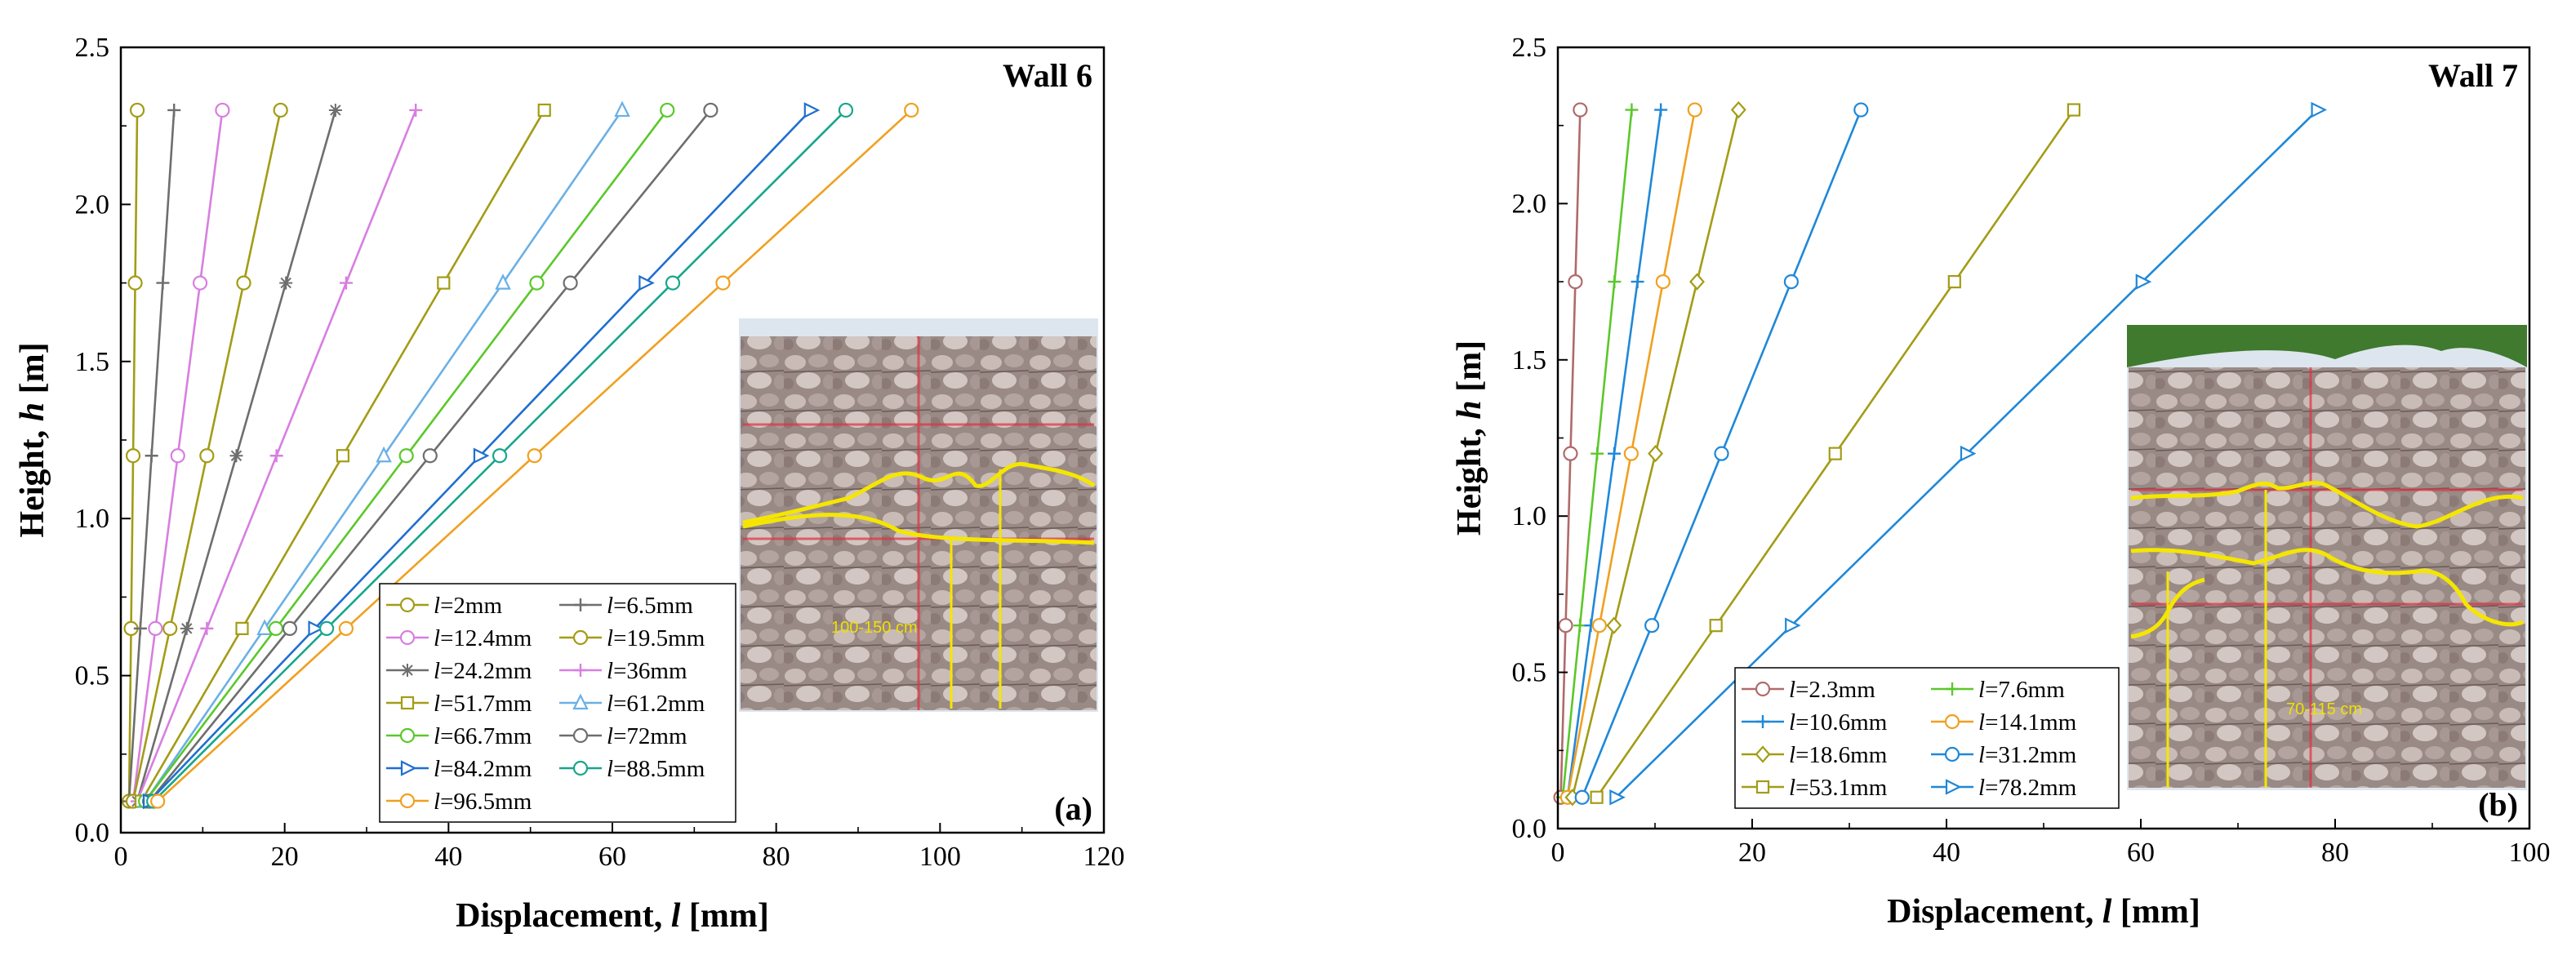 Image resolution: width=2576 pixels, height=969 pixels. What do you see at coordinates (459, 736) in the screenshot?
I see `legend-item: l=66.7mm` at bounding box center [459, 736].